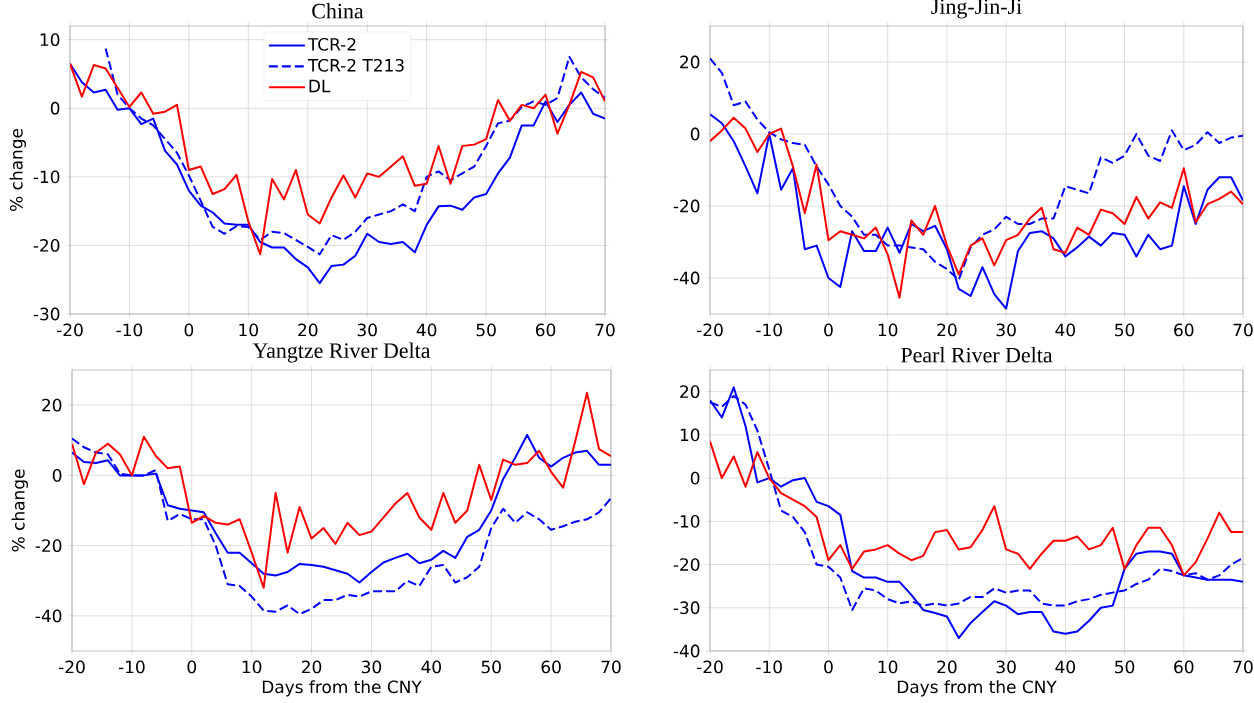  Describe the element at coordinates (977, 355) in the screenshot. I see `chart-title: Pearl River Delta` at that location.